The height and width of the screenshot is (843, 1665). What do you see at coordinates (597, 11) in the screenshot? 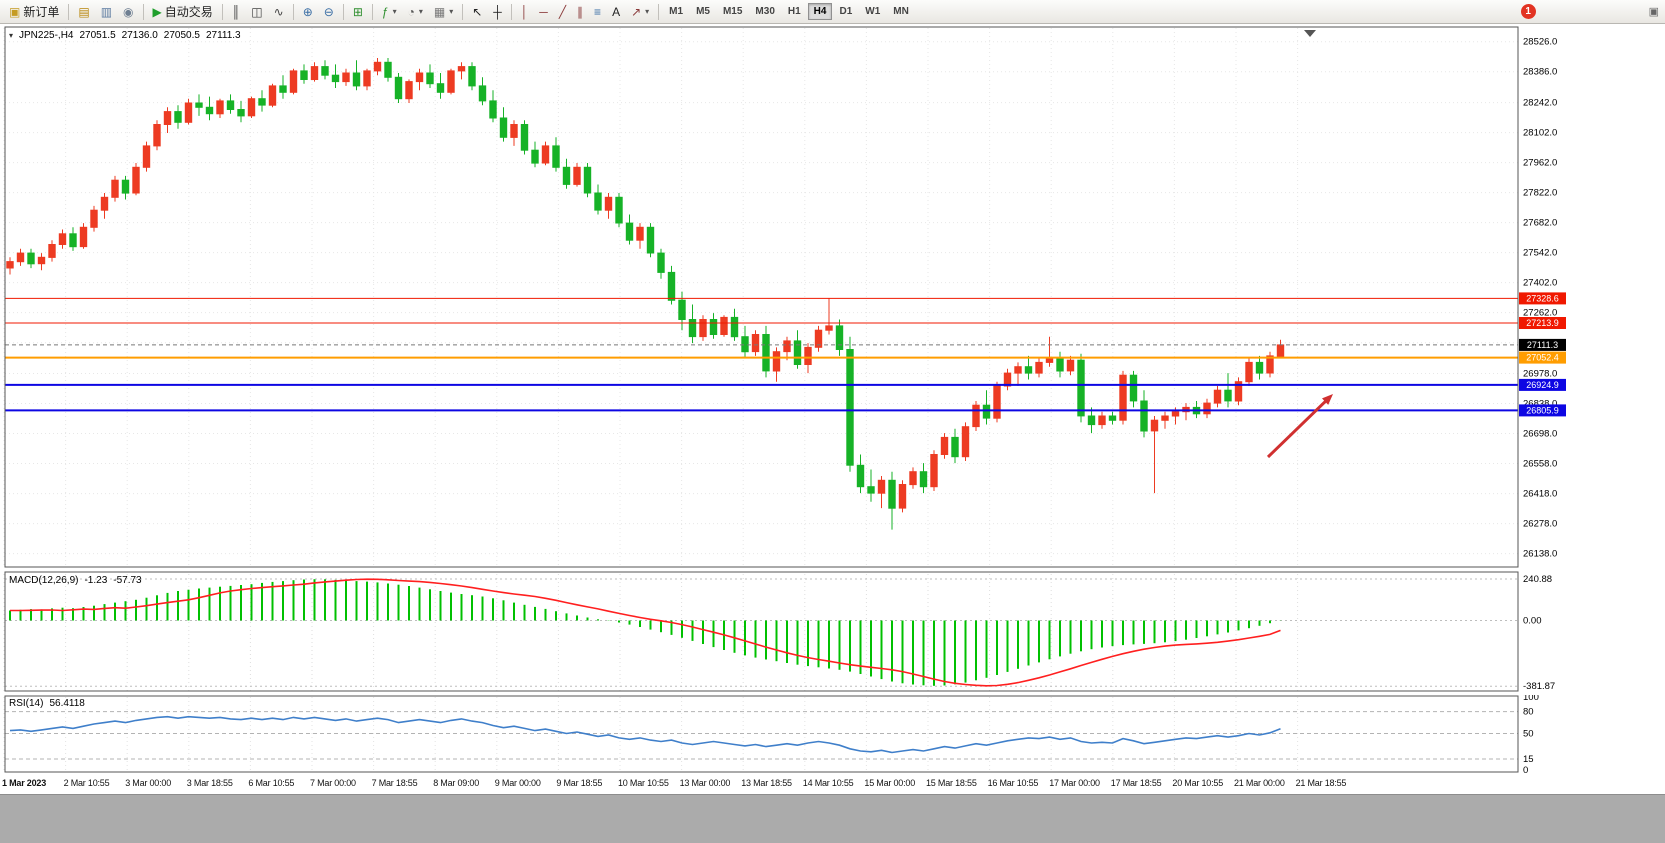
I see `fibonacci-button: ≡` at bounding box center [597, 11].